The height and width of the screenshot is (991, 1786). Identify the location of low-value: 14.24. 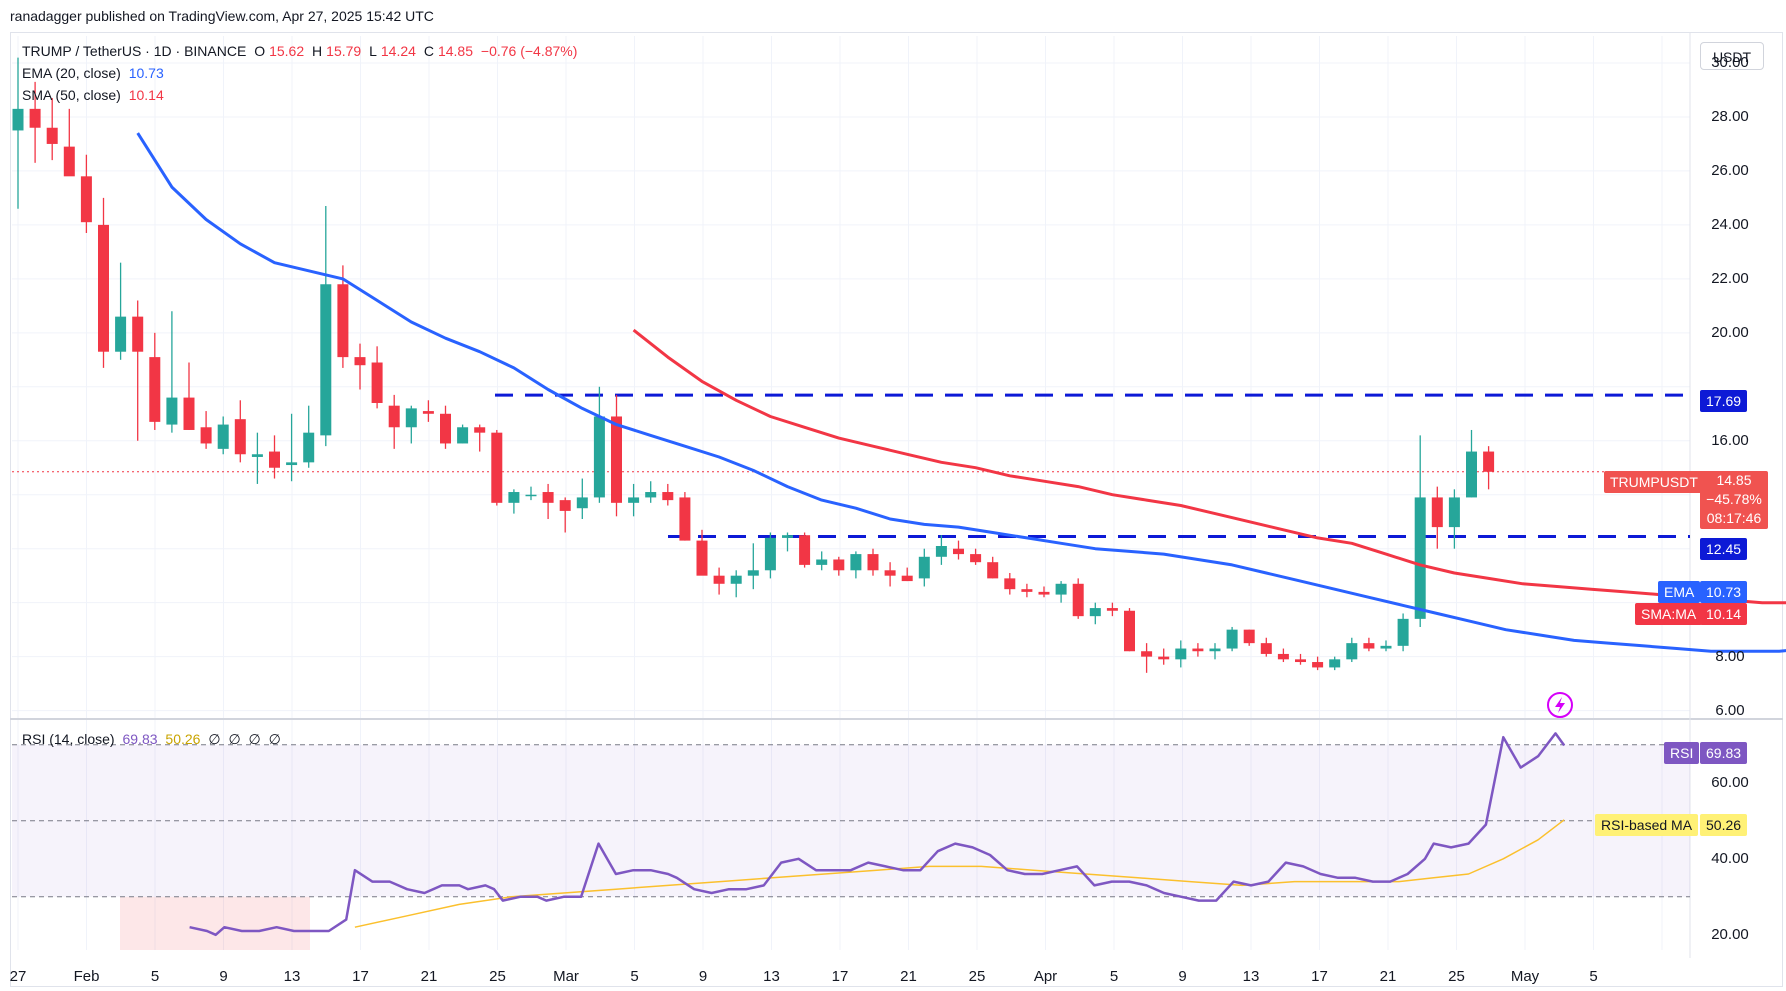
(398, 51).